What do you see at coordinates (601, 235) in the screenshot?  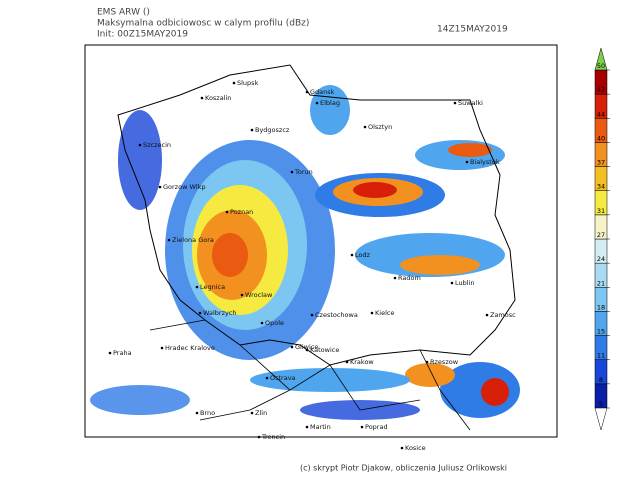 I see `colorbar-label: 27` at bounding box center [601, 235].